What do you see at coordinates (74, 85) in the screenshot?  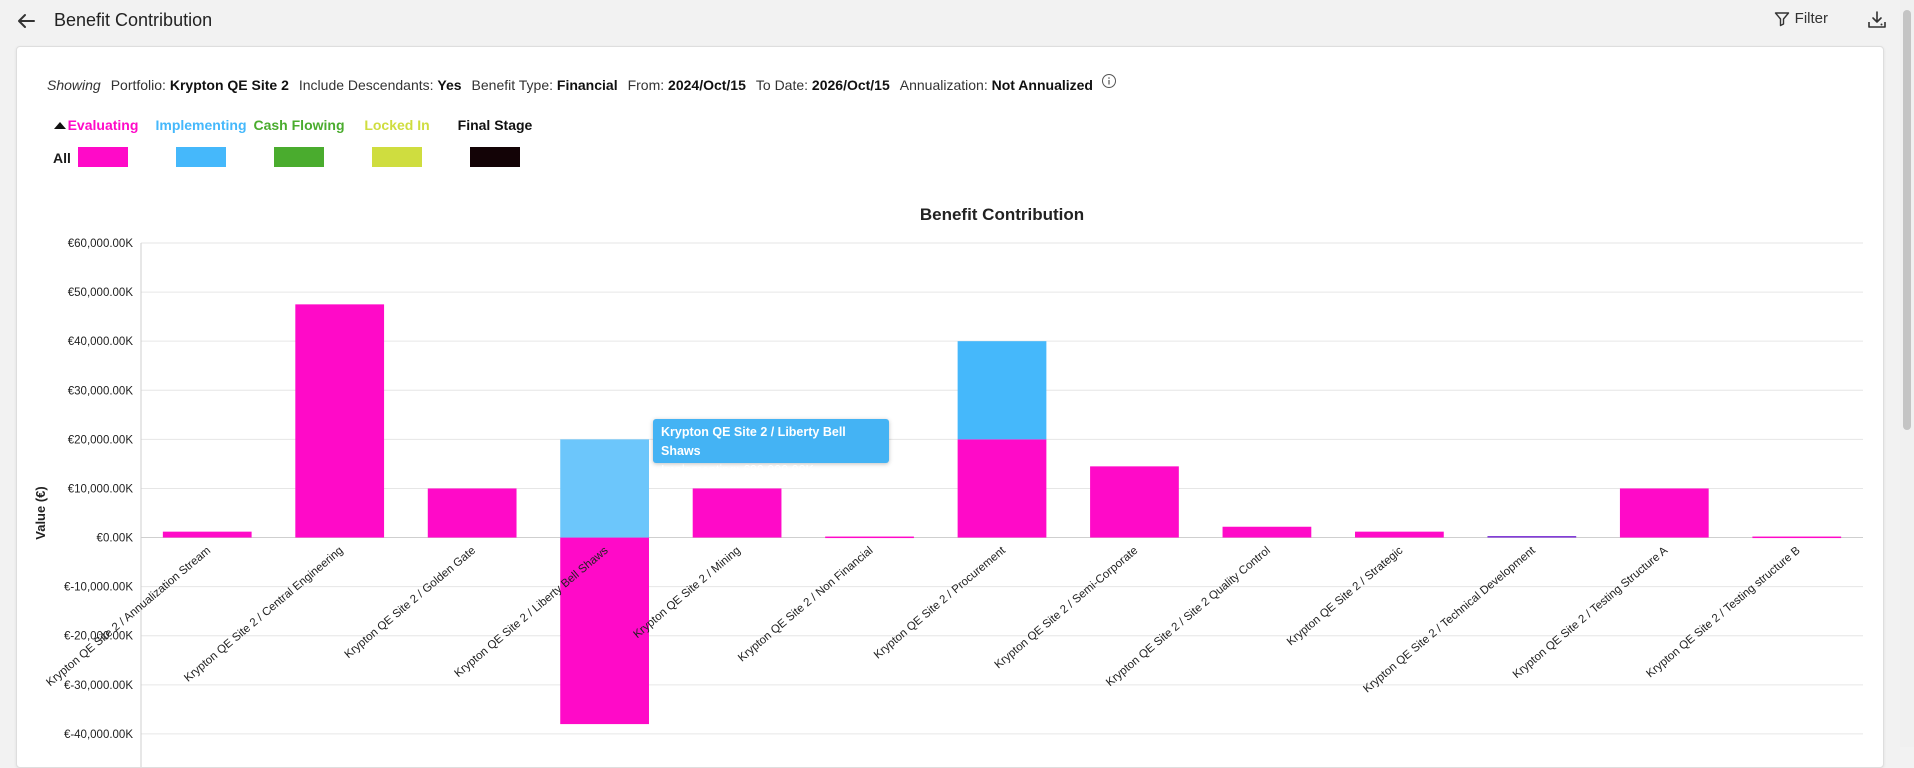 I see `showing-label: Showing` at bounding box center [74, 85].